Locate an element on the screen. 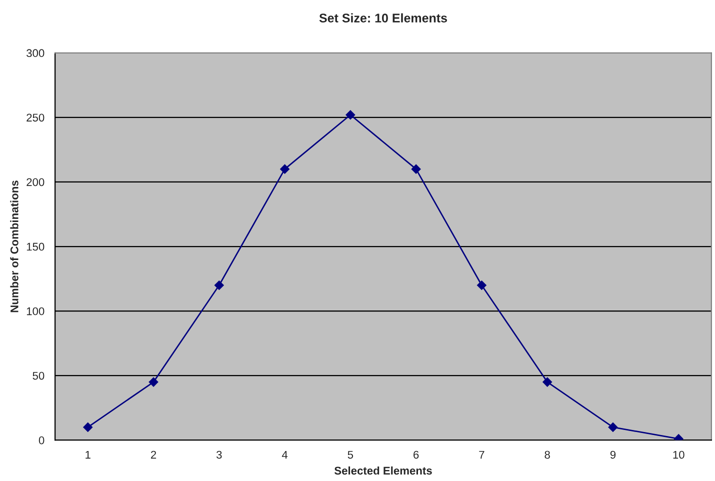 The height and width of the screenshot is (481, 715). x-tick-label: 3 is located at coordinates (219, 454).